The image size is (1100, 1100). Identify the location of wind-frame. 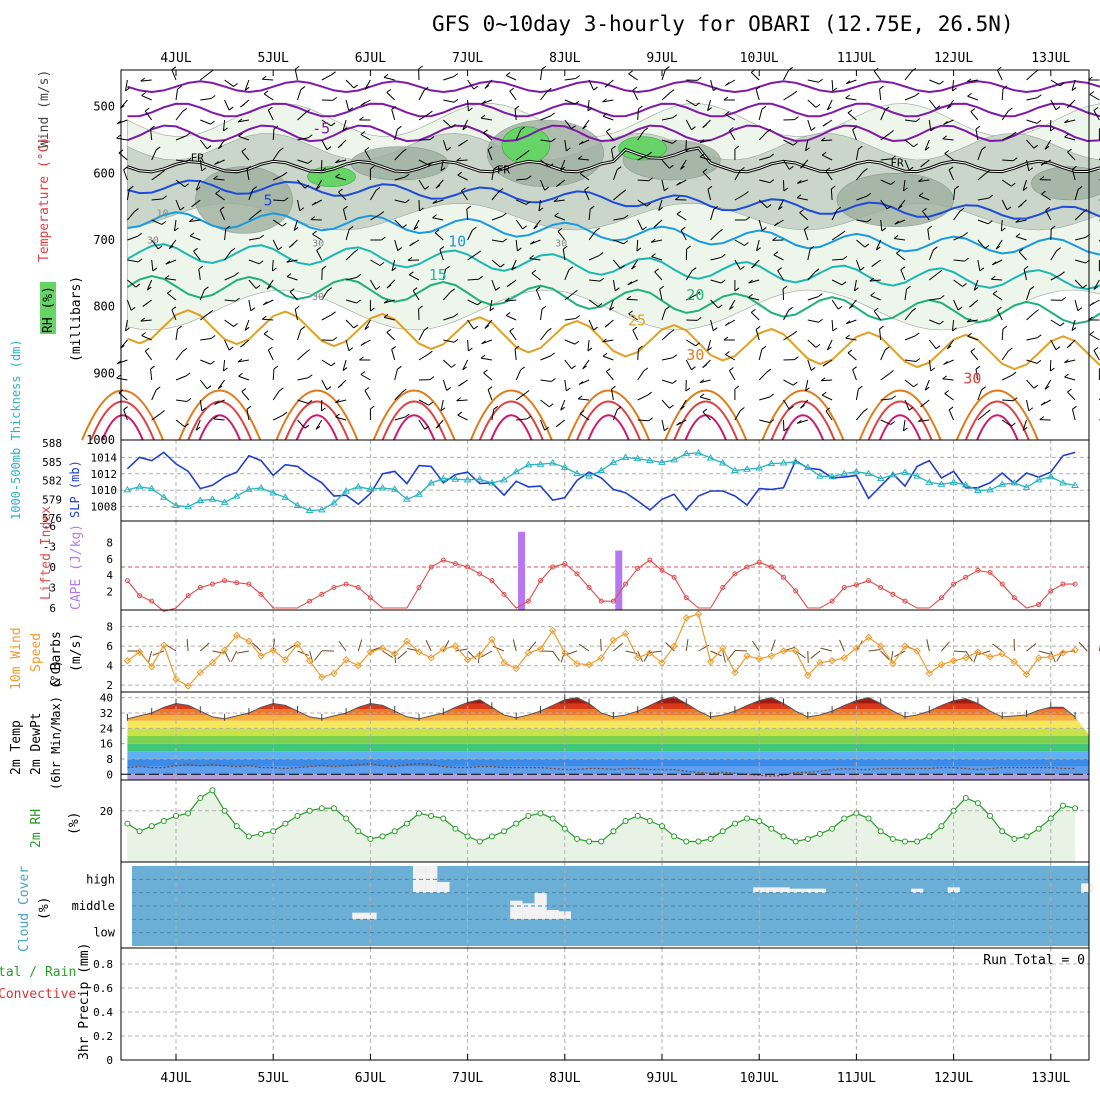
(605, 651).